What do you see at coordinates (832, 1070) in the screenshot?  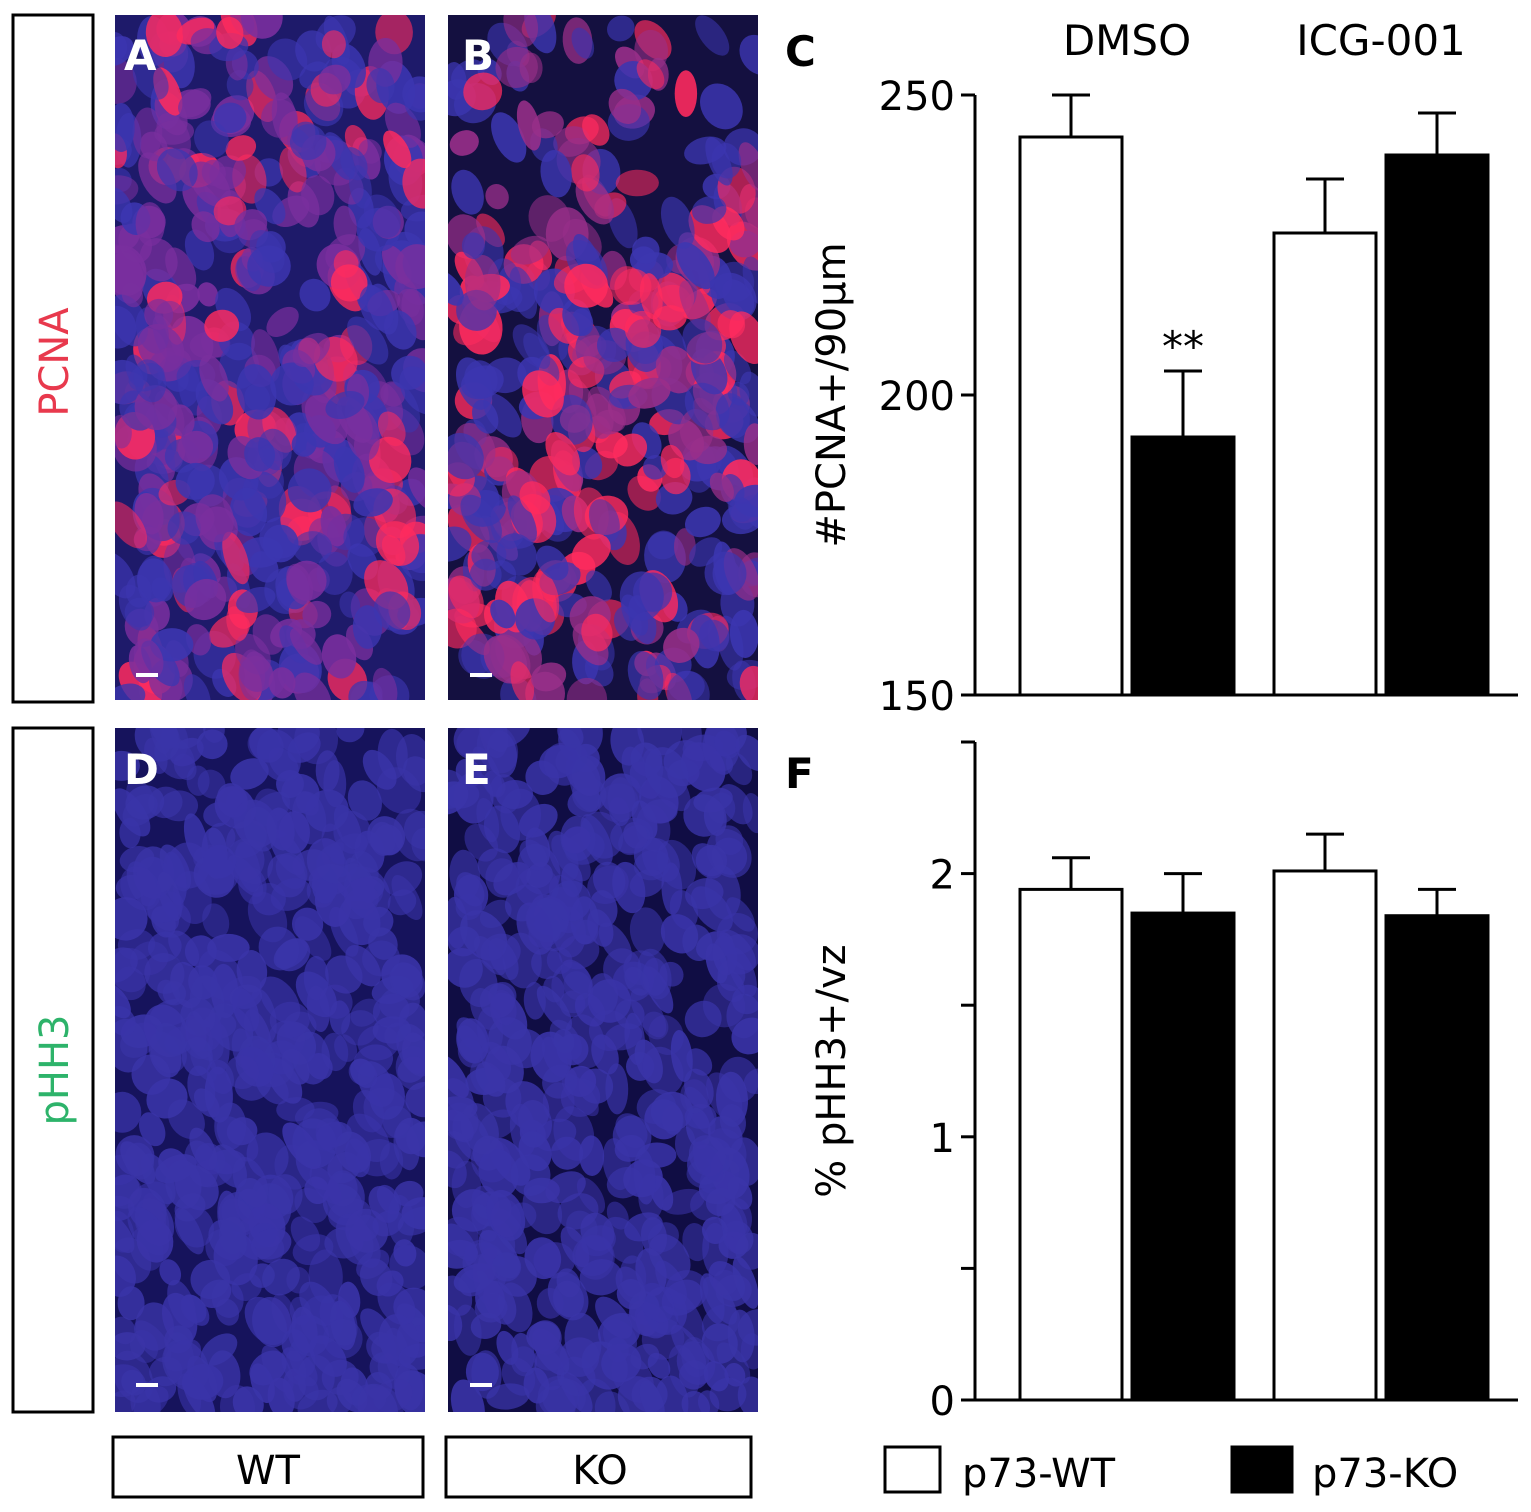 I see `y-axis-label: % pHH3+/vz` at bounding box center [832, 1070].